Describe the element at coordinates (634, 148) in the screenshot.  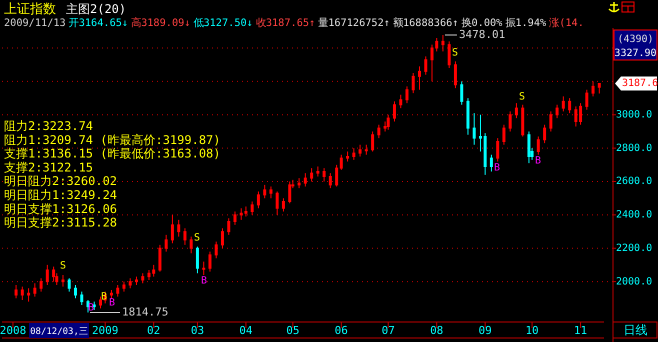
I see `y-tick-label: 2800.0` at that location.